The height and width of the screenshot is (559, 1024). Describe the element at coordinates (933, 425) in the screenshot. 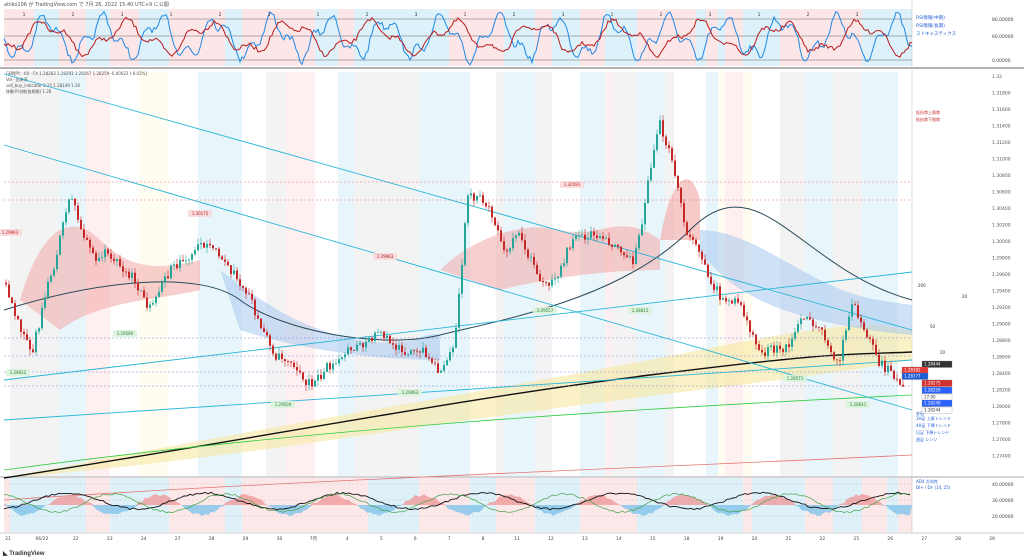

I see `right-note: 4H足 下降トレンド` at that location.